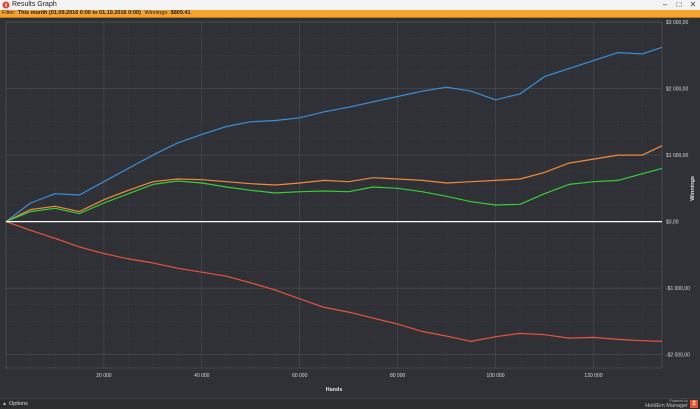 The image size is (700, 409). Describe the element at coordinates (694, 404) in the screenshot. I see `hem-logo-icon: 2` at that location.